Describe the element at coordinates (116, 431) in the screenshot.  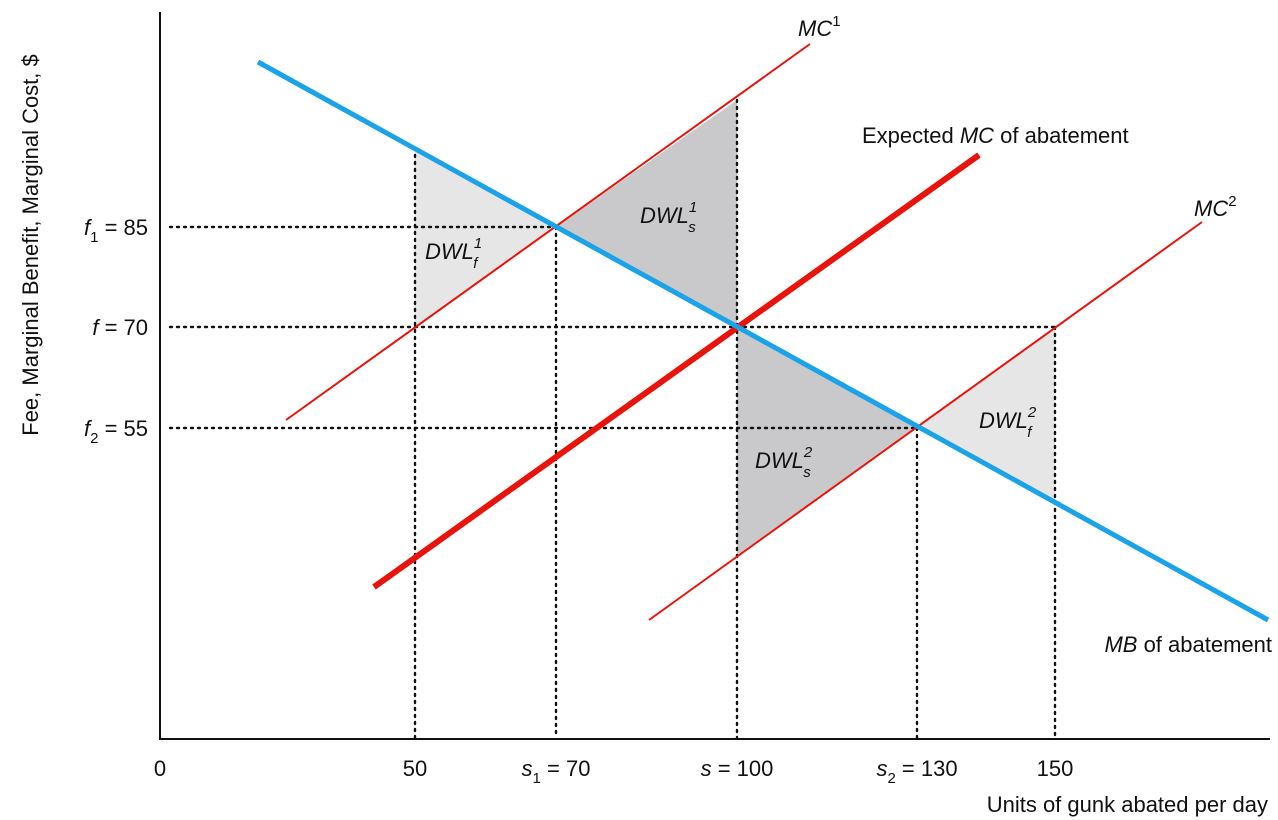
I see `y-tick-f2: f2 = 55` at that location.